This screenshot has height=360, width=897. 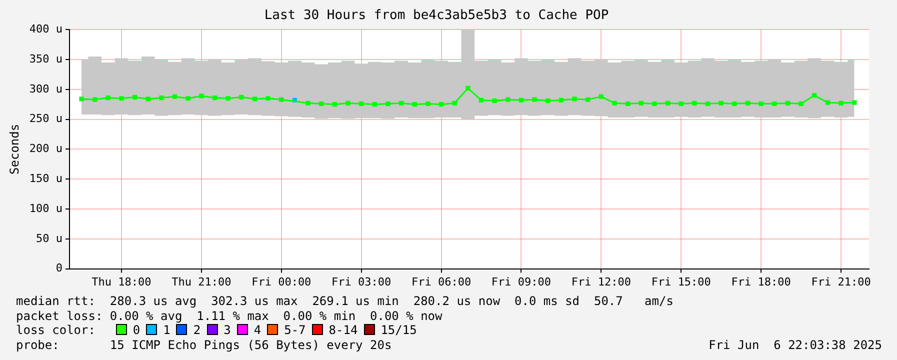 I want to click on x-tick-label: Thu 21:00, so click(x=202, y=281).